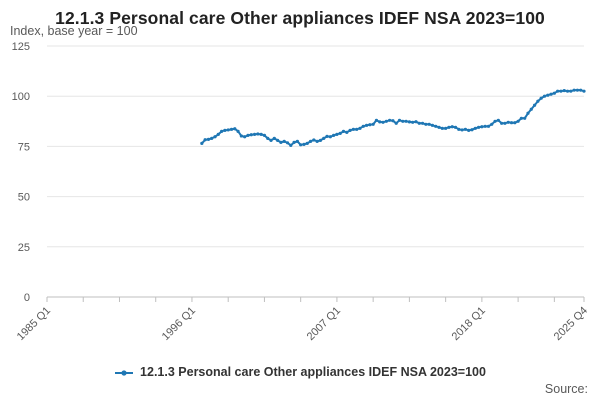 The width and height of the screenshot is (600, 400). What do you see at coordinates (393, 118) in the screenshot?
I see `series-line` at bounding box center [393, 118].